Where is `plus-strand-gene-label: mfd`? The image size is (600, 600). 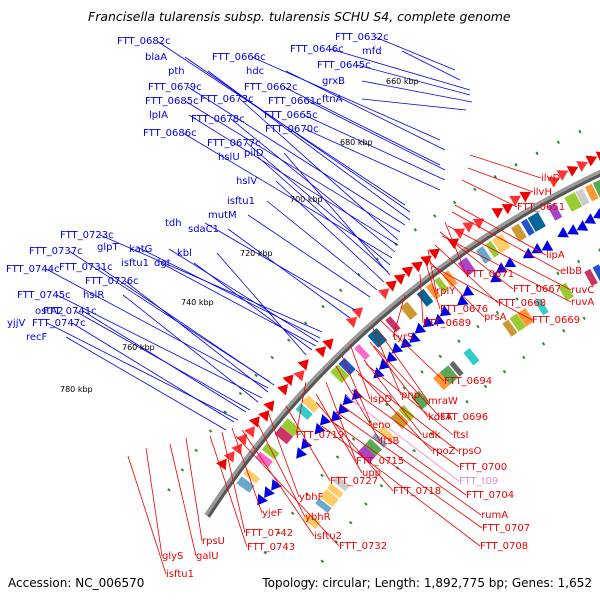
plus-strand-gene-label: mfd is located at coordinates (372, 51).